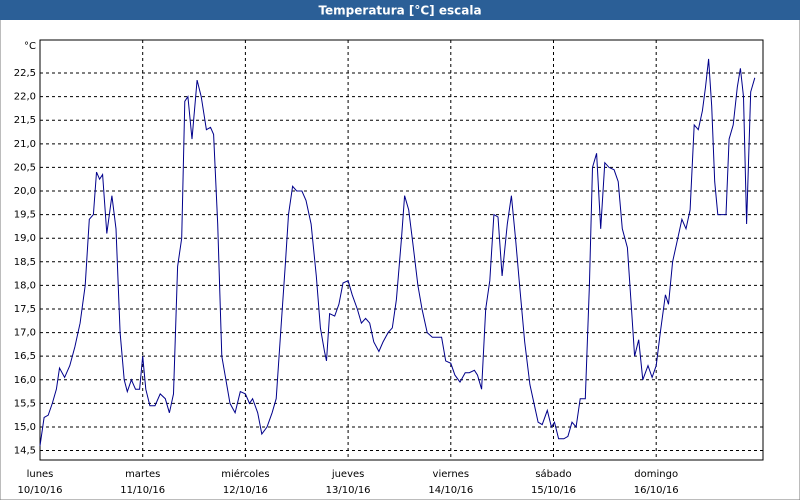  I want to click on x-tick-date: 14/10/16, so click(450, 490).